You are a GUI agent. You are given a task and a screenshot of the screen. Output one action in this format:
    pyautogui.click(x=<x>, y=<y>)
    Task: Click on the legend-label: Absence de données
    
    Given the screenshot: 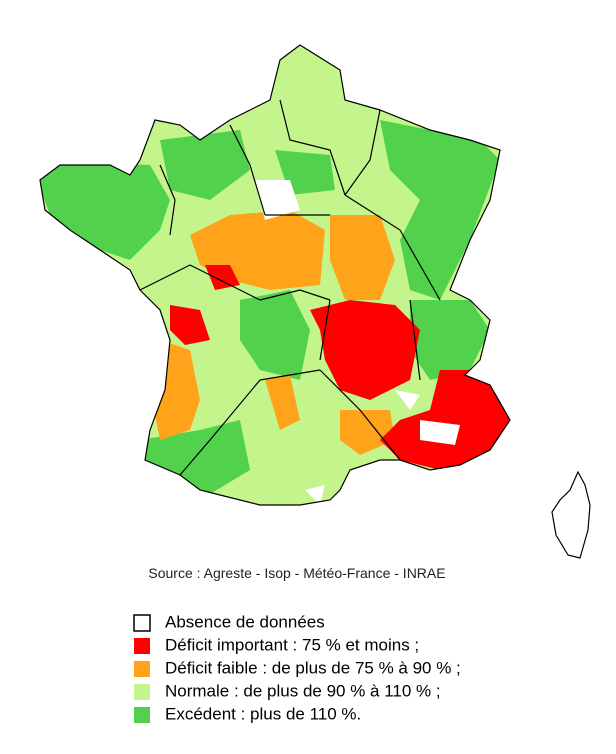 What is the action you would take?
    pyautogui.click(x=245, y=621)
    